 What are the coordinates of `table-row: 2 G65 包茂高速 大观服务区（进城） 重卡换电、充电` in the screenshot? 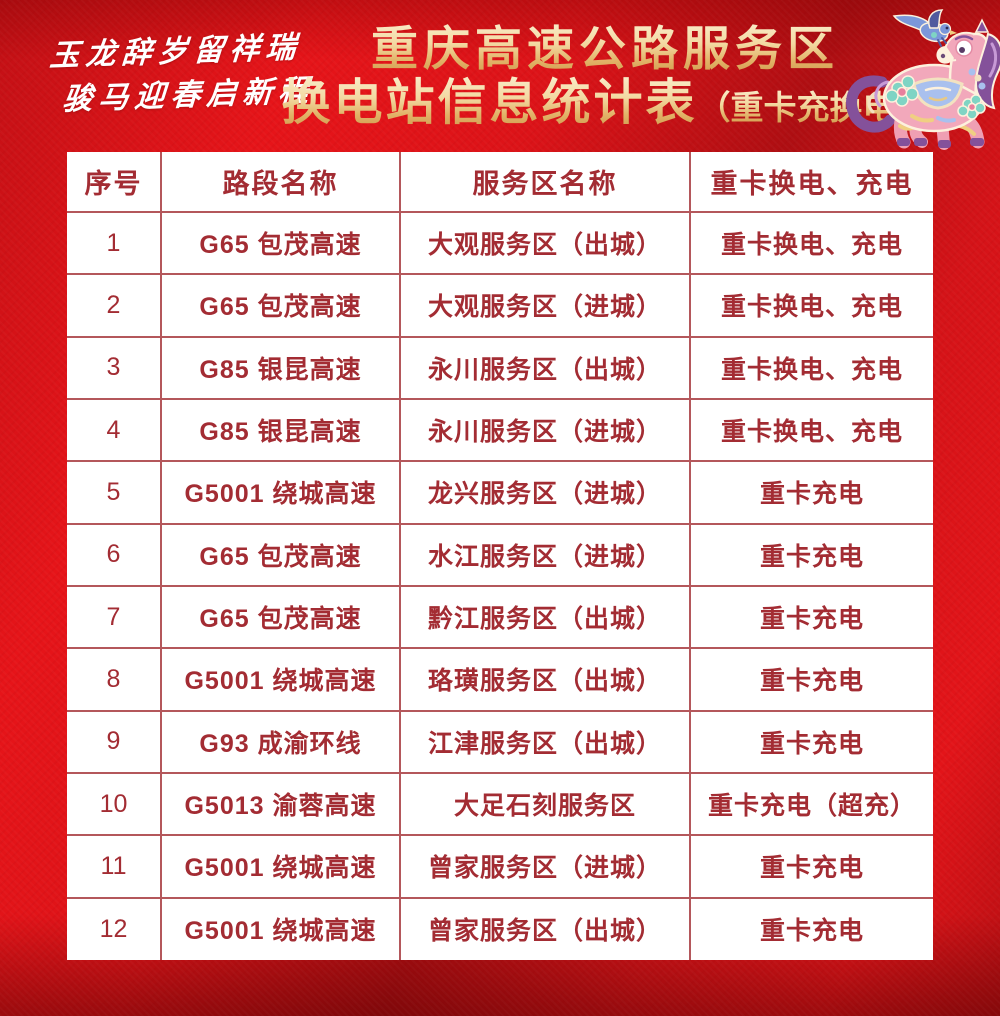 It's located at (500, 305).